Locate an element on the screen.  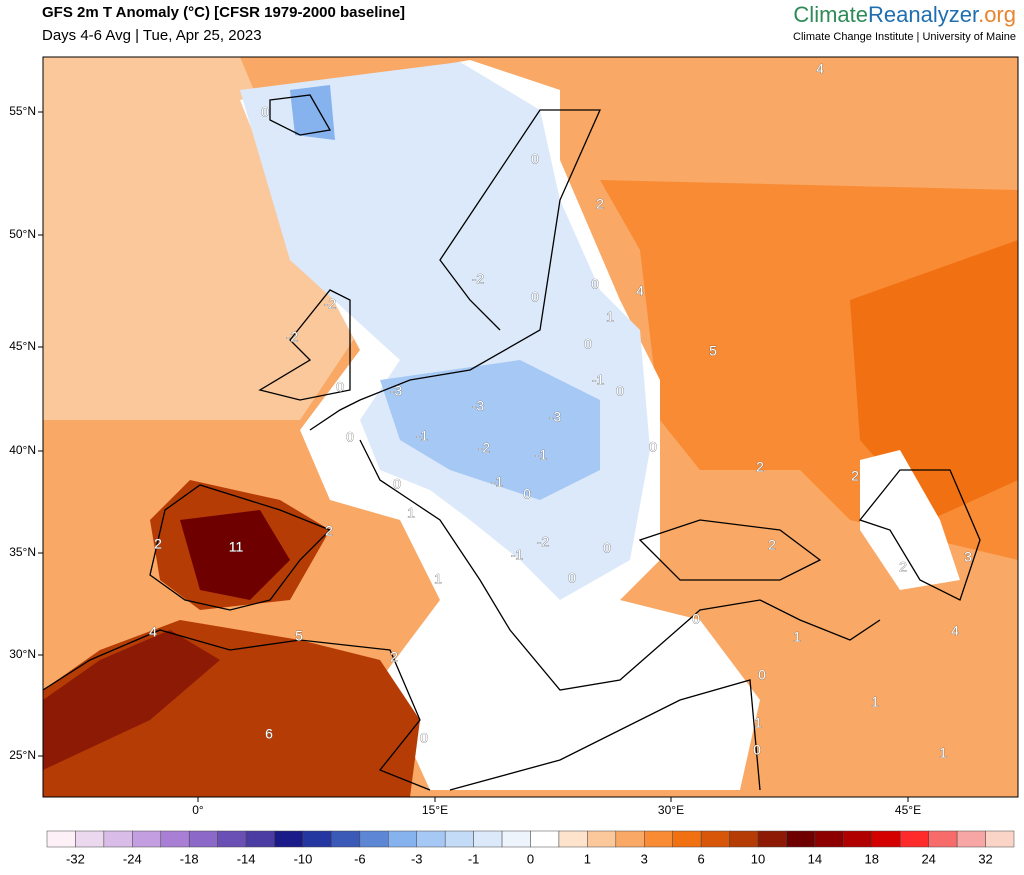
colorbar-label: 32 is located at coordinates (985, 858).